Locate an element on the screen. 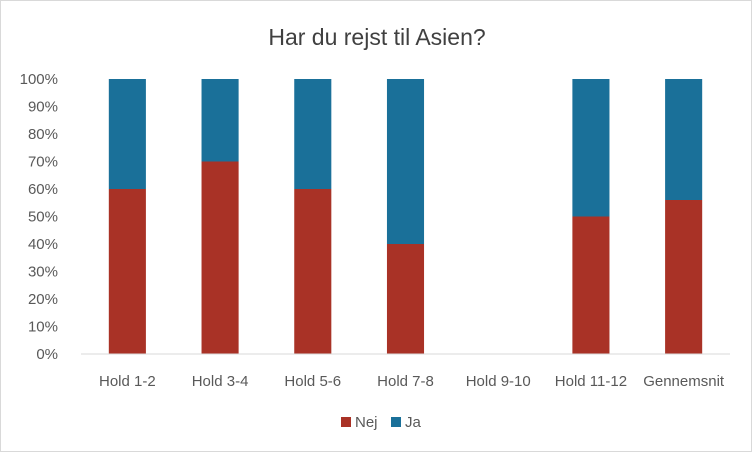 This screenshot has width=752, height=452. y-tick-label: 60% is located at coordinates (43, 189).